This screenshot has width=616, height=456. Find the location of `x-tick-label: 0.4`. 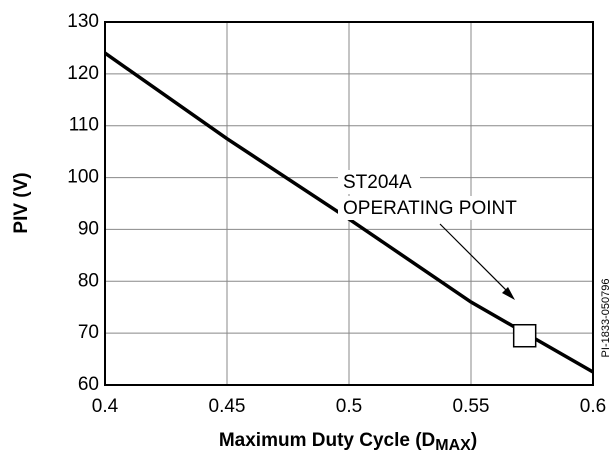

x-tick-label: 0.4 is located at coordinates (105, 406).